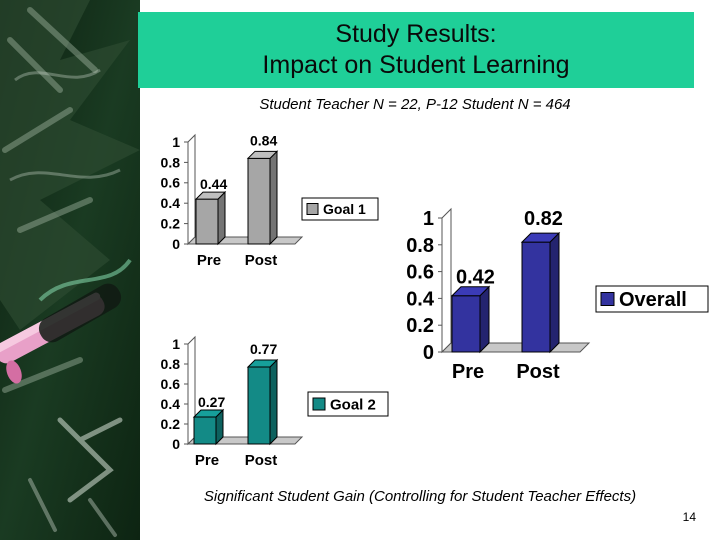 This screenshot has width=720, height=540. I want to click on chart-goal1-category-label: Post, so click(261, 260).